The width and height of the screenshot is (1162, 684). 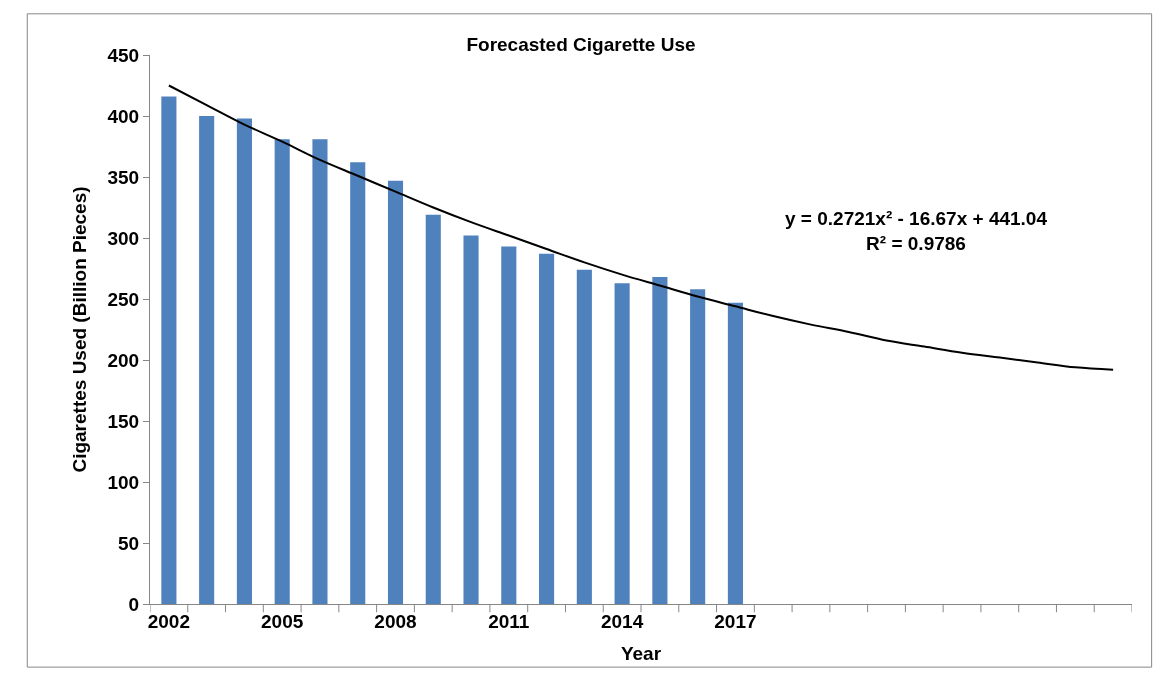 What do you see at coordinates (916, 231) in the screenshot?
I see `annotation: y = 0.2721x² - 16.67x + 441.04 R² = 0.9786` at bounding box center [916, 231].